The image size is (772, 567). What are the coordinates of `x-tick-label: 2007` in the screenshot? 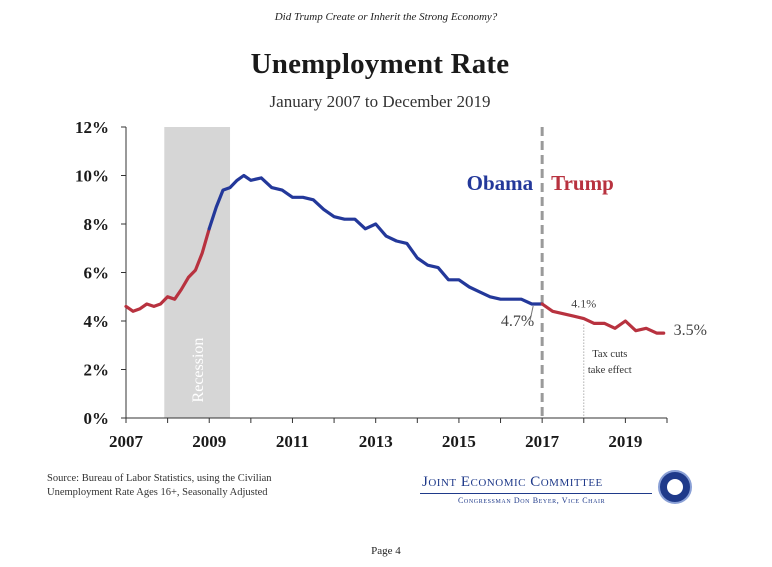 It's located at (126, 441).